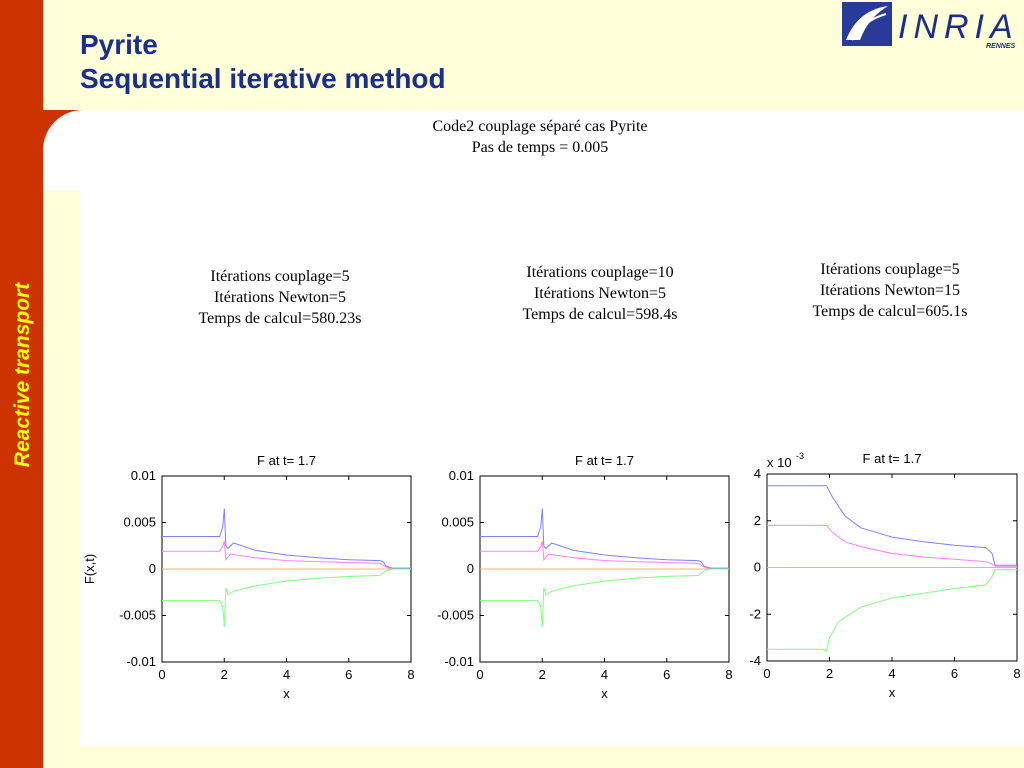  Describe the element at coordinates (766, 673) in the screenshot. I see `plot-3-xtick-label: 0` at that location.